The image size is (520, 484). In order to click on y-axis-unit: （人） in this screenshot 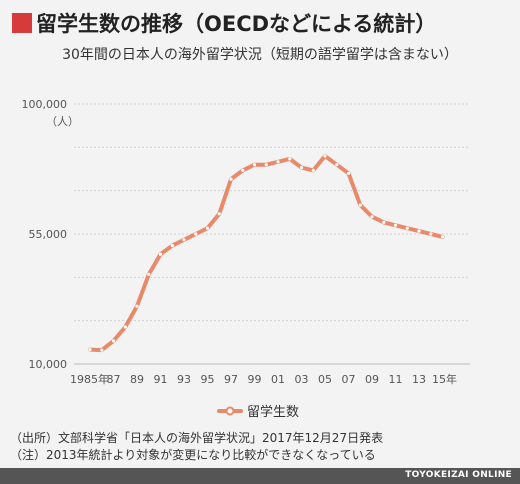, I will do `click(62, 121)`.